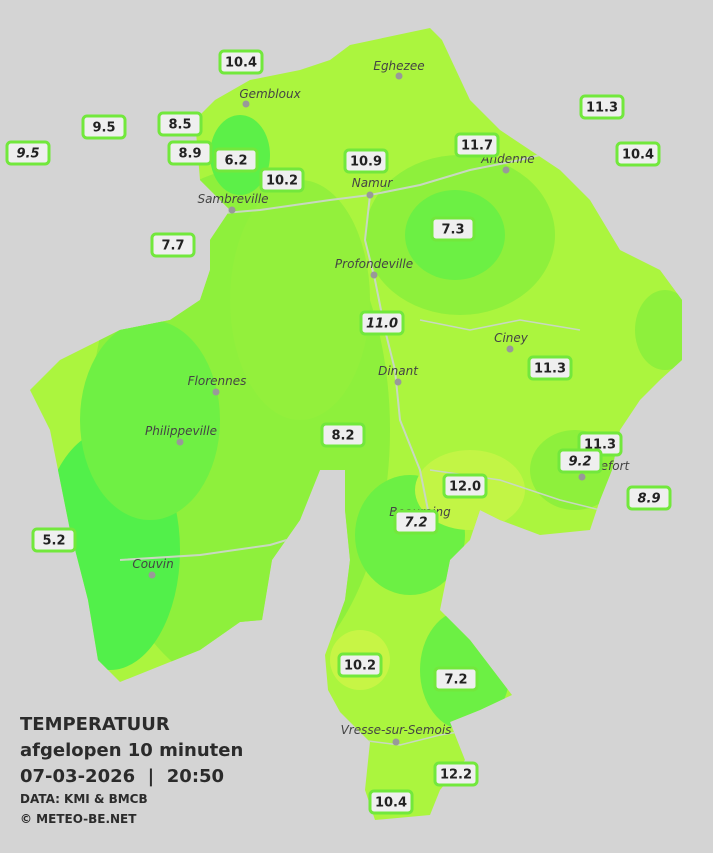 This screenshot has height=853, width=713. I want to click on station-value: 9.2, so click(579, 462).